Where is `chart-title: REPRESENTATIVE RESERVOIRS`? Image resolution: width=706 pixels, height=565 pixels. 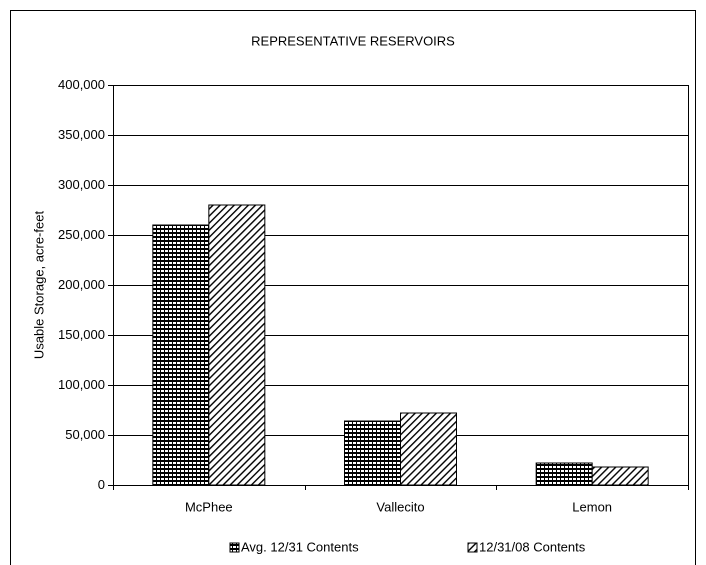 chart-title: REPRESENTATIVE RESERVOIRS is located at coordinates (353, 40).